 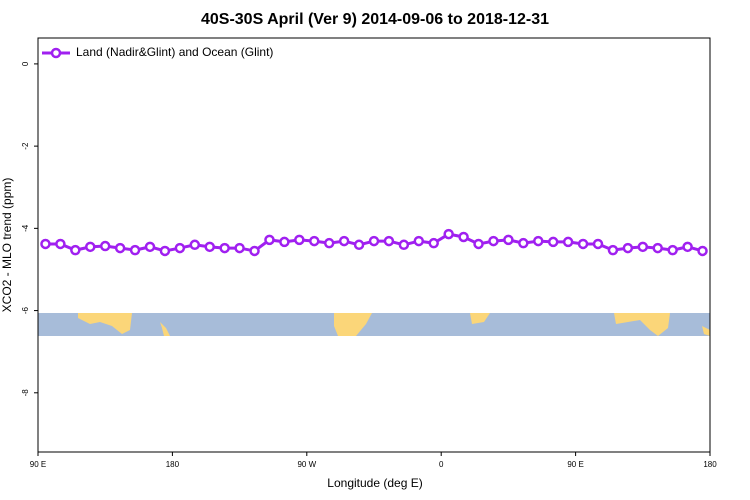 What do you see at coordinates (56, 53) in the screenshot?
I see `legend-marker` at bounding box center [56, 53].